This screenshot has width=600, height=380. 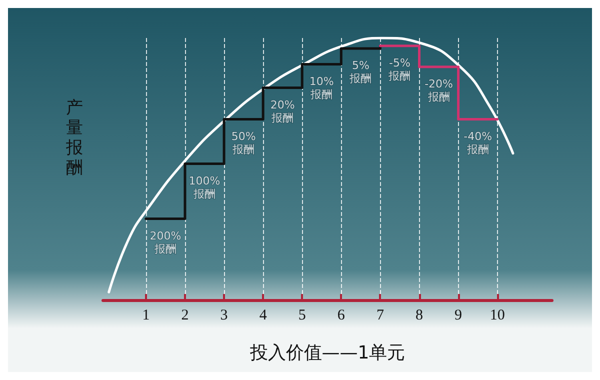 I want to click on annotation: -20% 报酬, so click(x=438, y=90).